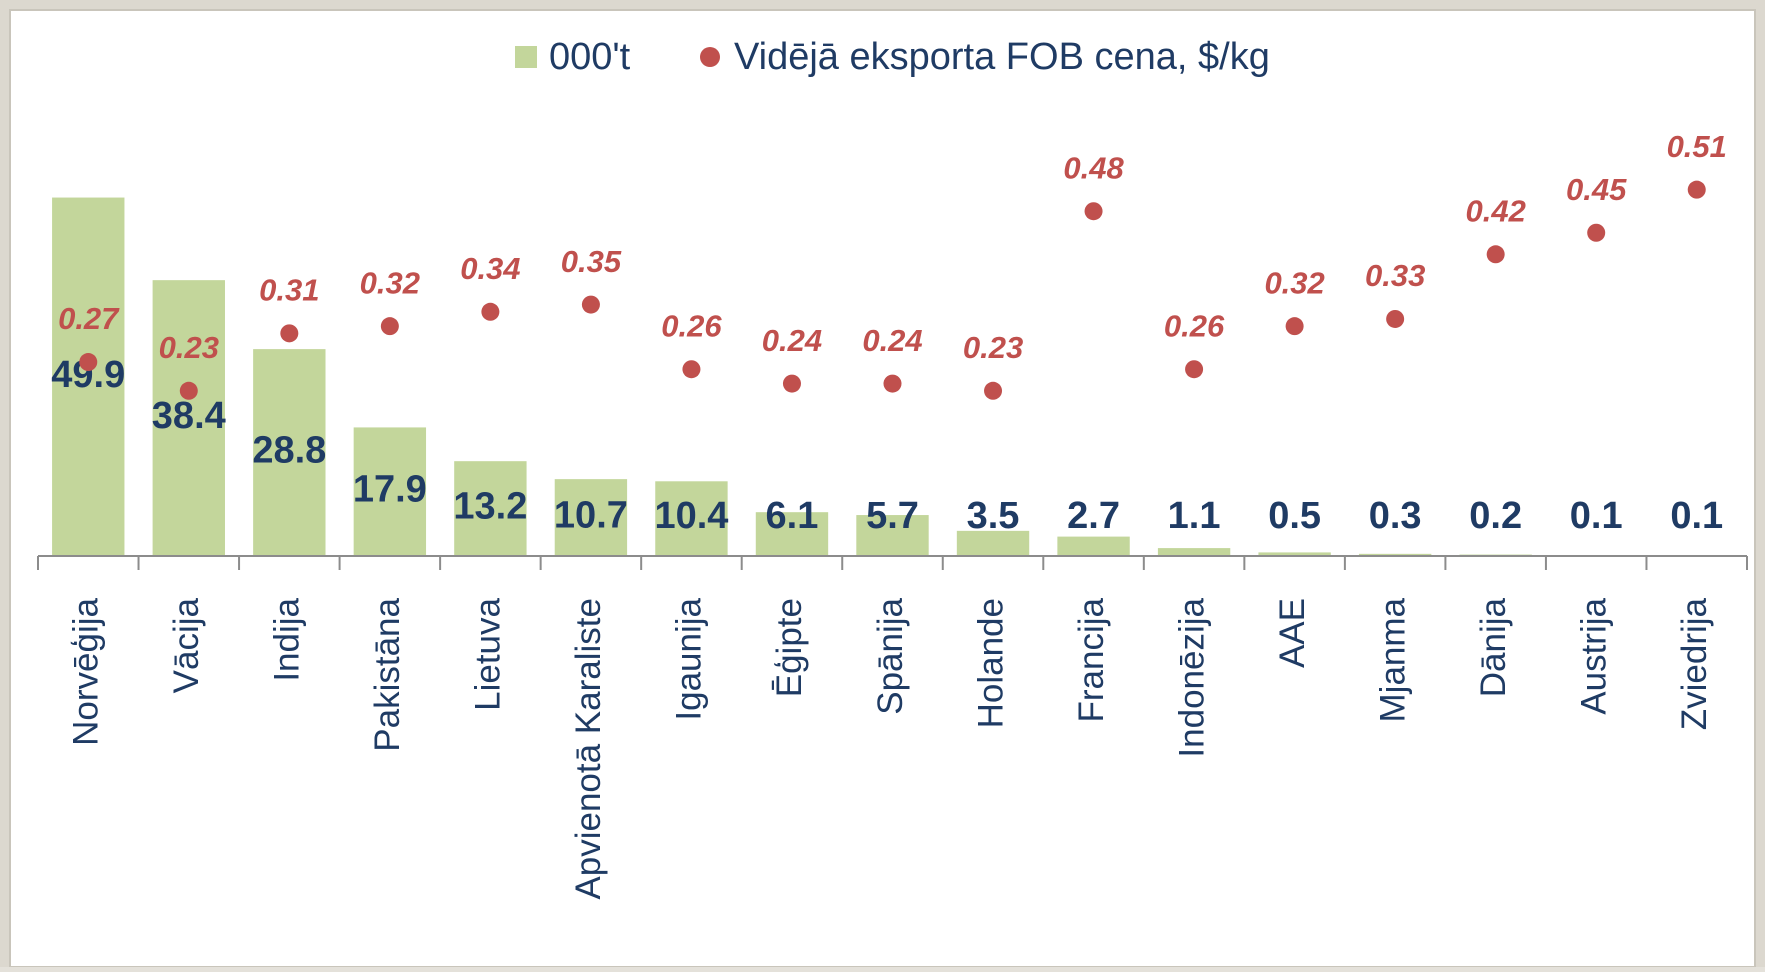 The height and width of the screenshot is (972, 1765). What do you see at coordinates (289, 290) in the screenshot?
I see `price-value-label: 0.31` at bounding box center [289, 290].